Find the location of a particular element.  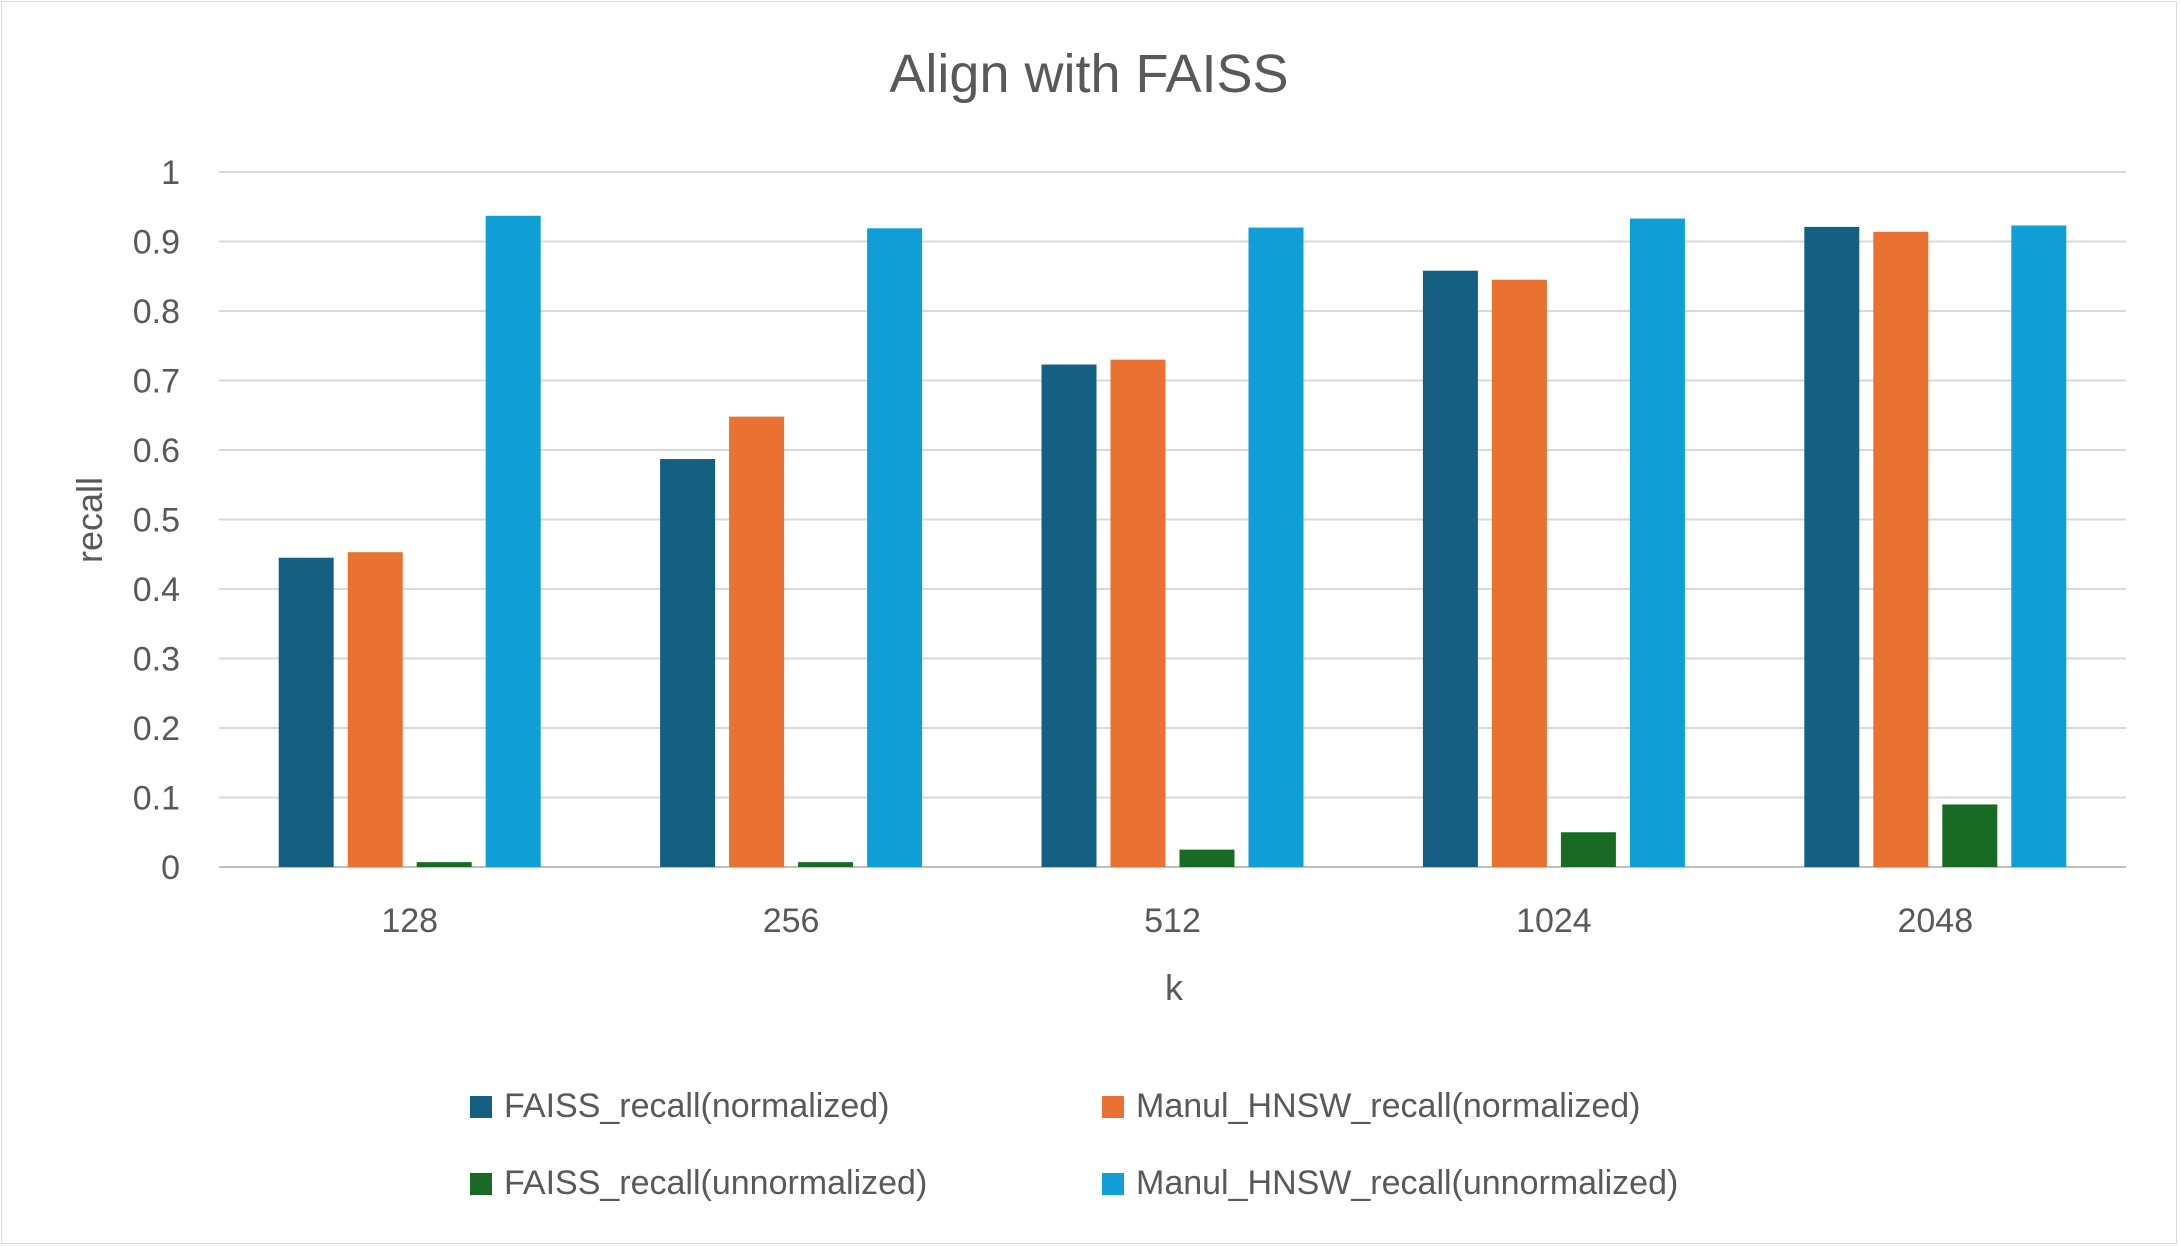

y-tick-label: 1 is located at coordinates (170, 173).